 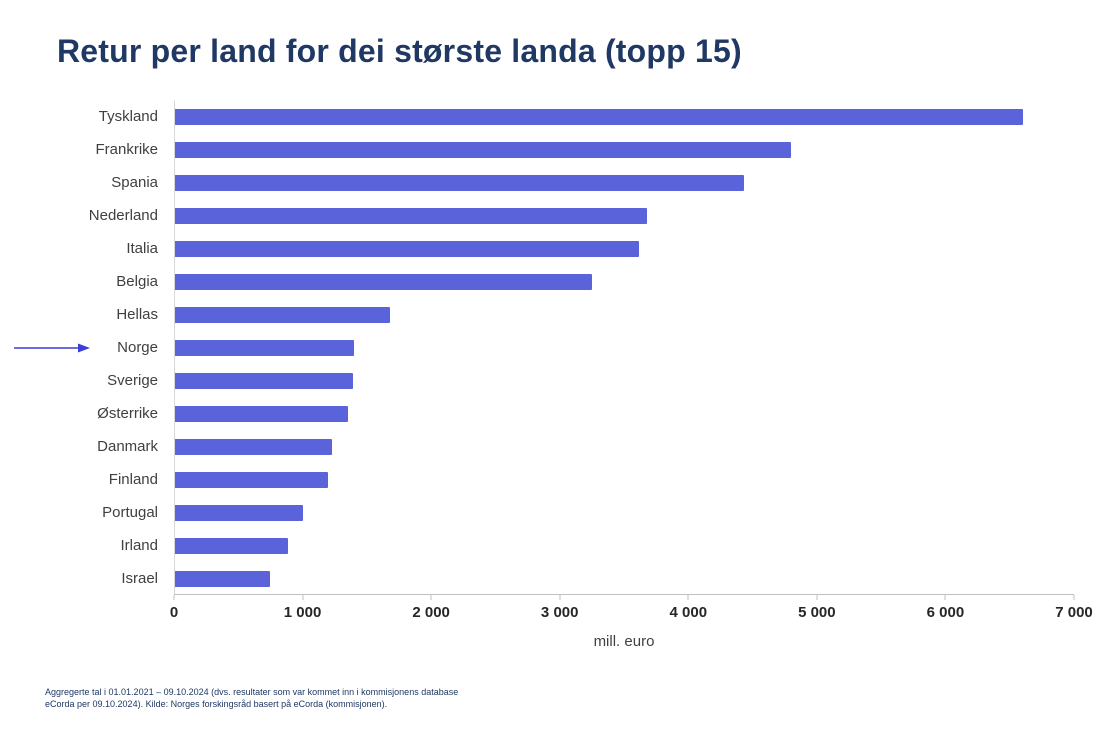 I want to click on y-axis-line, so click(x=174, y=347).